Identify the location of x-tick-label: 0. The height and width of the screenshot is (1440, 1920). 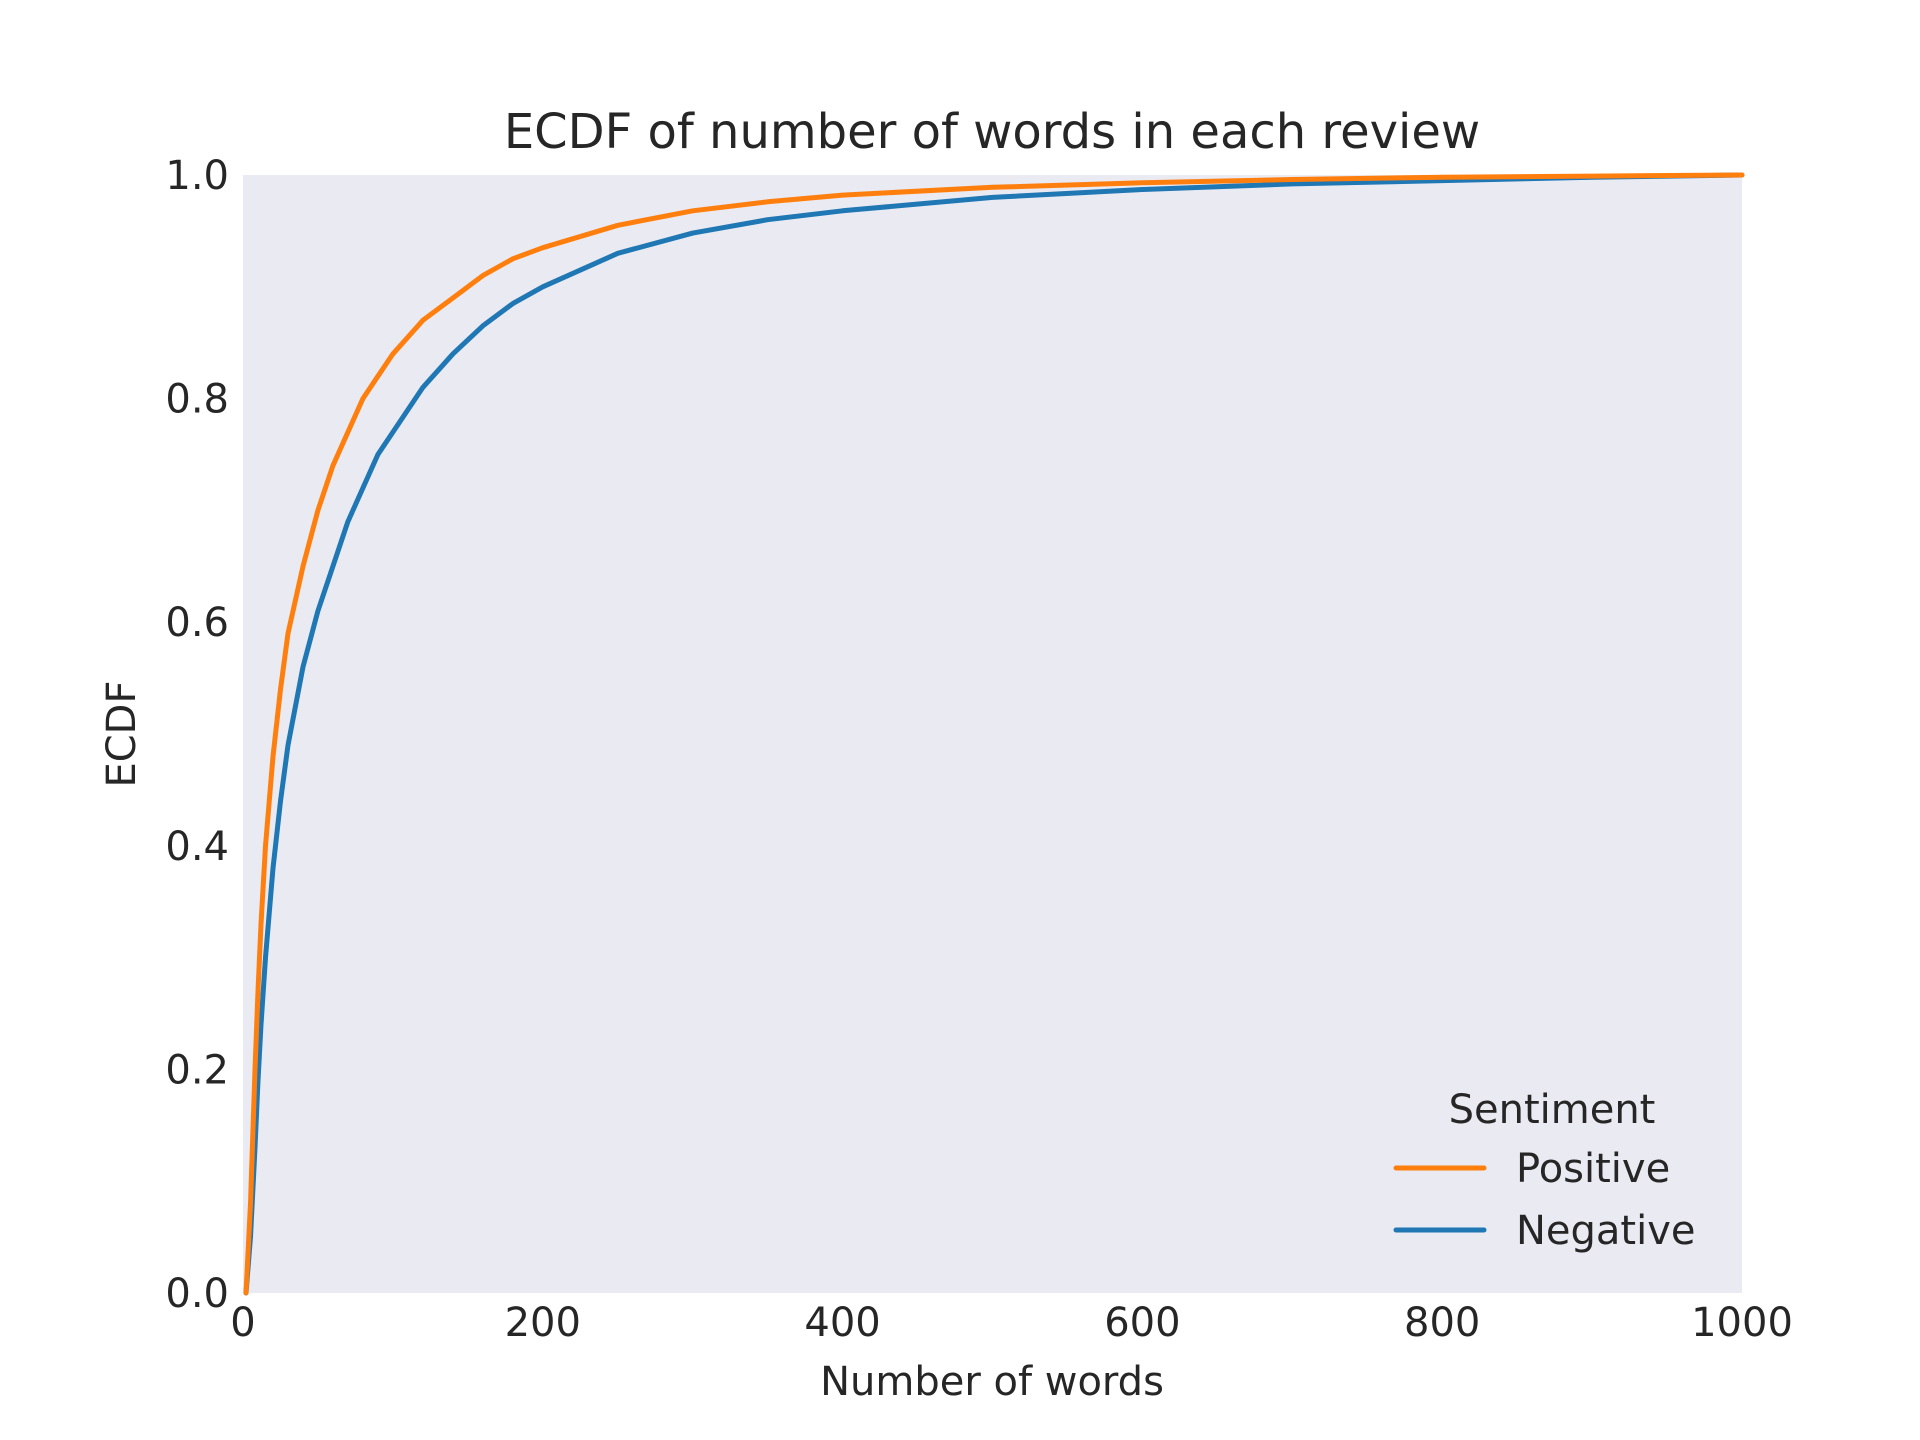
(242, 1323).